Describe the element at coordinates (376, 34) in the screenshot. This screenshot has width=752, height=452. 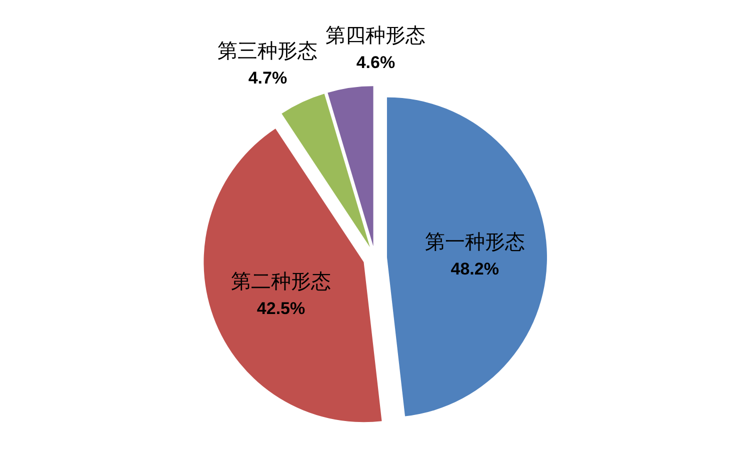
I see `slice-label: 第四种形态` at that location.